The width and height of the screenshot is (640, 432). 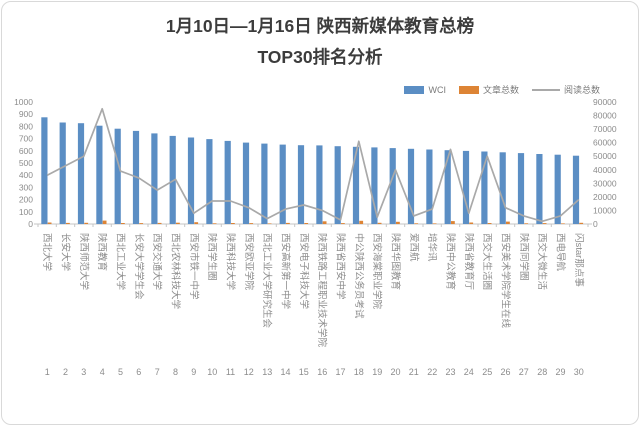 What do you see at coordinates (322, 290) in the screenshot?
I see `category-label: 陕西铁路工程职业技术学院` at bounding box center [322, 290].